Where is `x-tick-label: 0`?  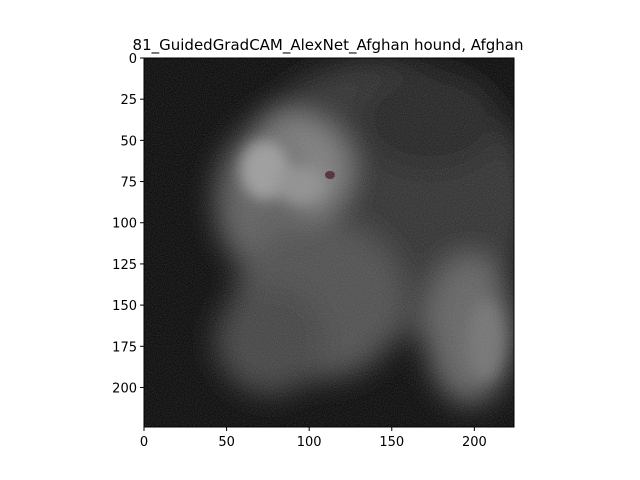 x-tick-label: 0 is located at coordinates (144, 442).